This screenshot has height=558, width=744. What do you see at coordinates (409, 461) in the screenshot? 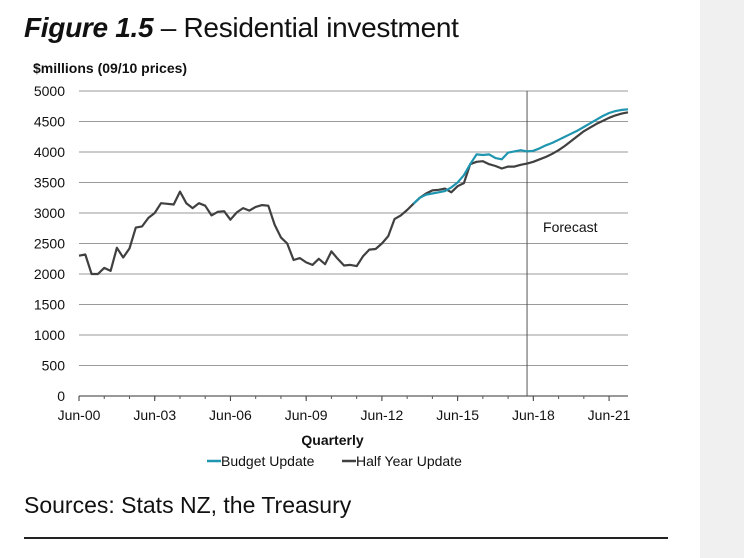
I see `legend-label: Half Year Update` at bounding box center [409, 461].